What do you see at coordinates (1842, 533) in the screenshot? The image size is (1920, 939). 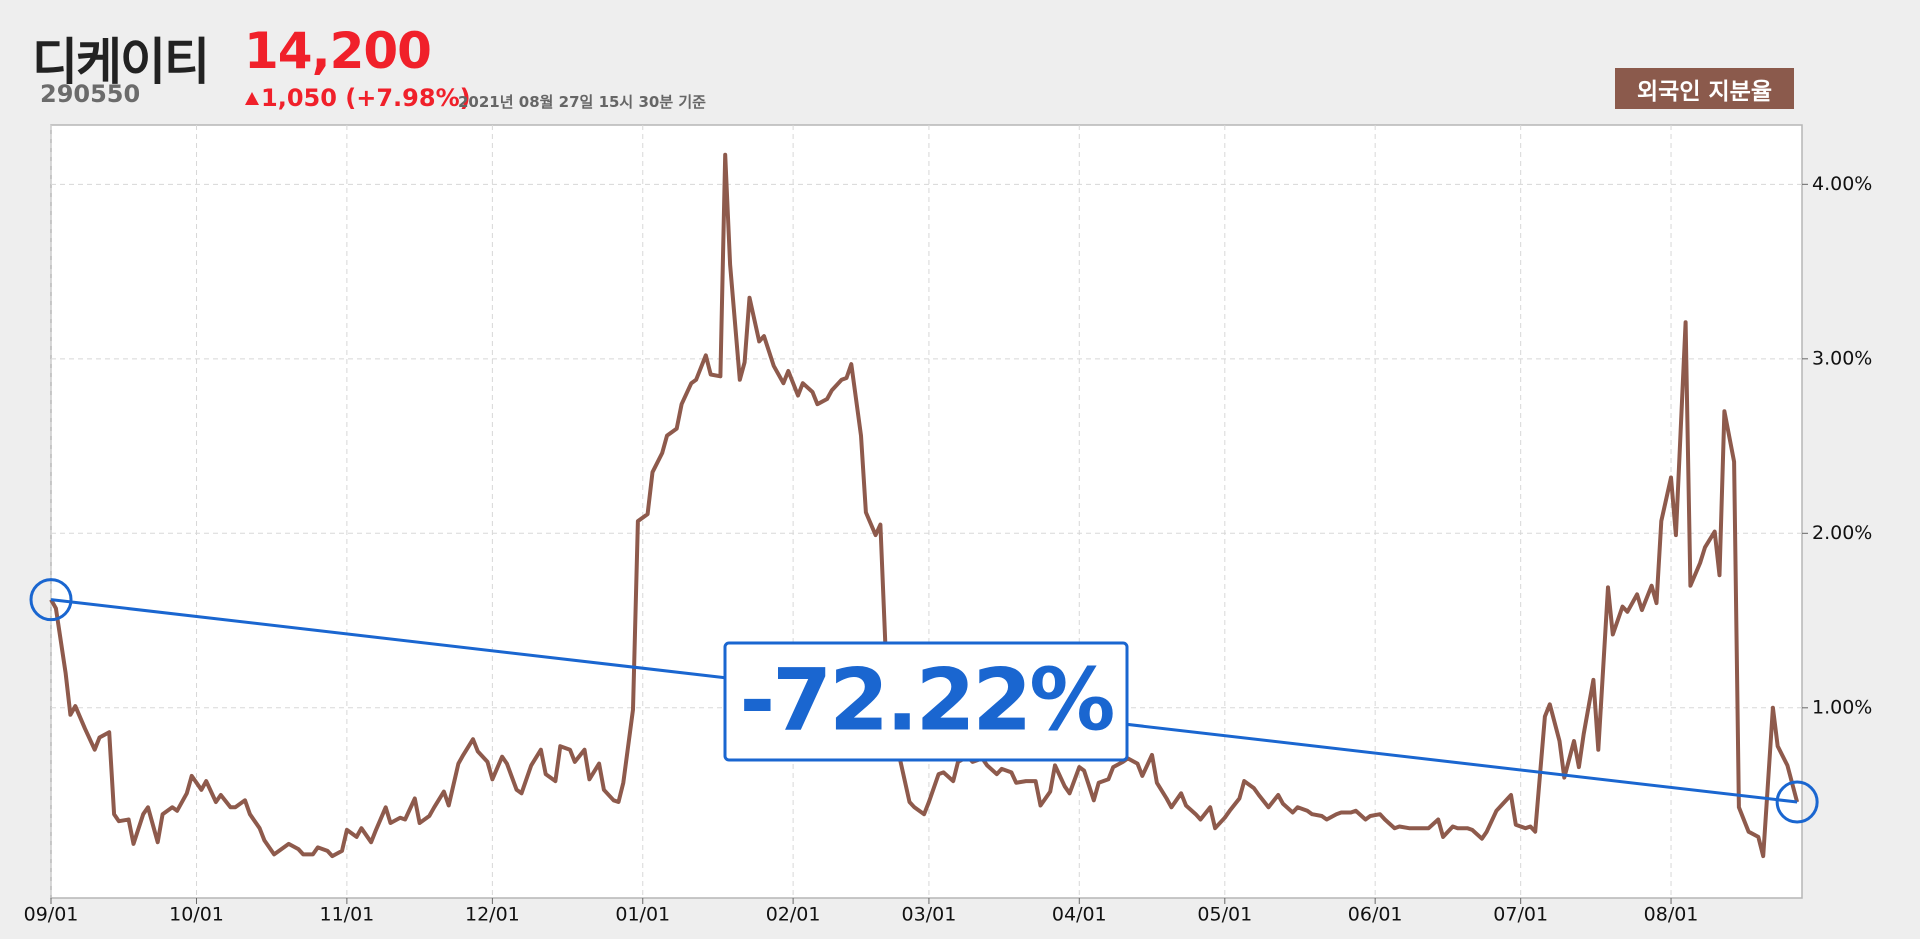 I see `y-tick-label: 2.00%` at bounding box center [1842, 533].